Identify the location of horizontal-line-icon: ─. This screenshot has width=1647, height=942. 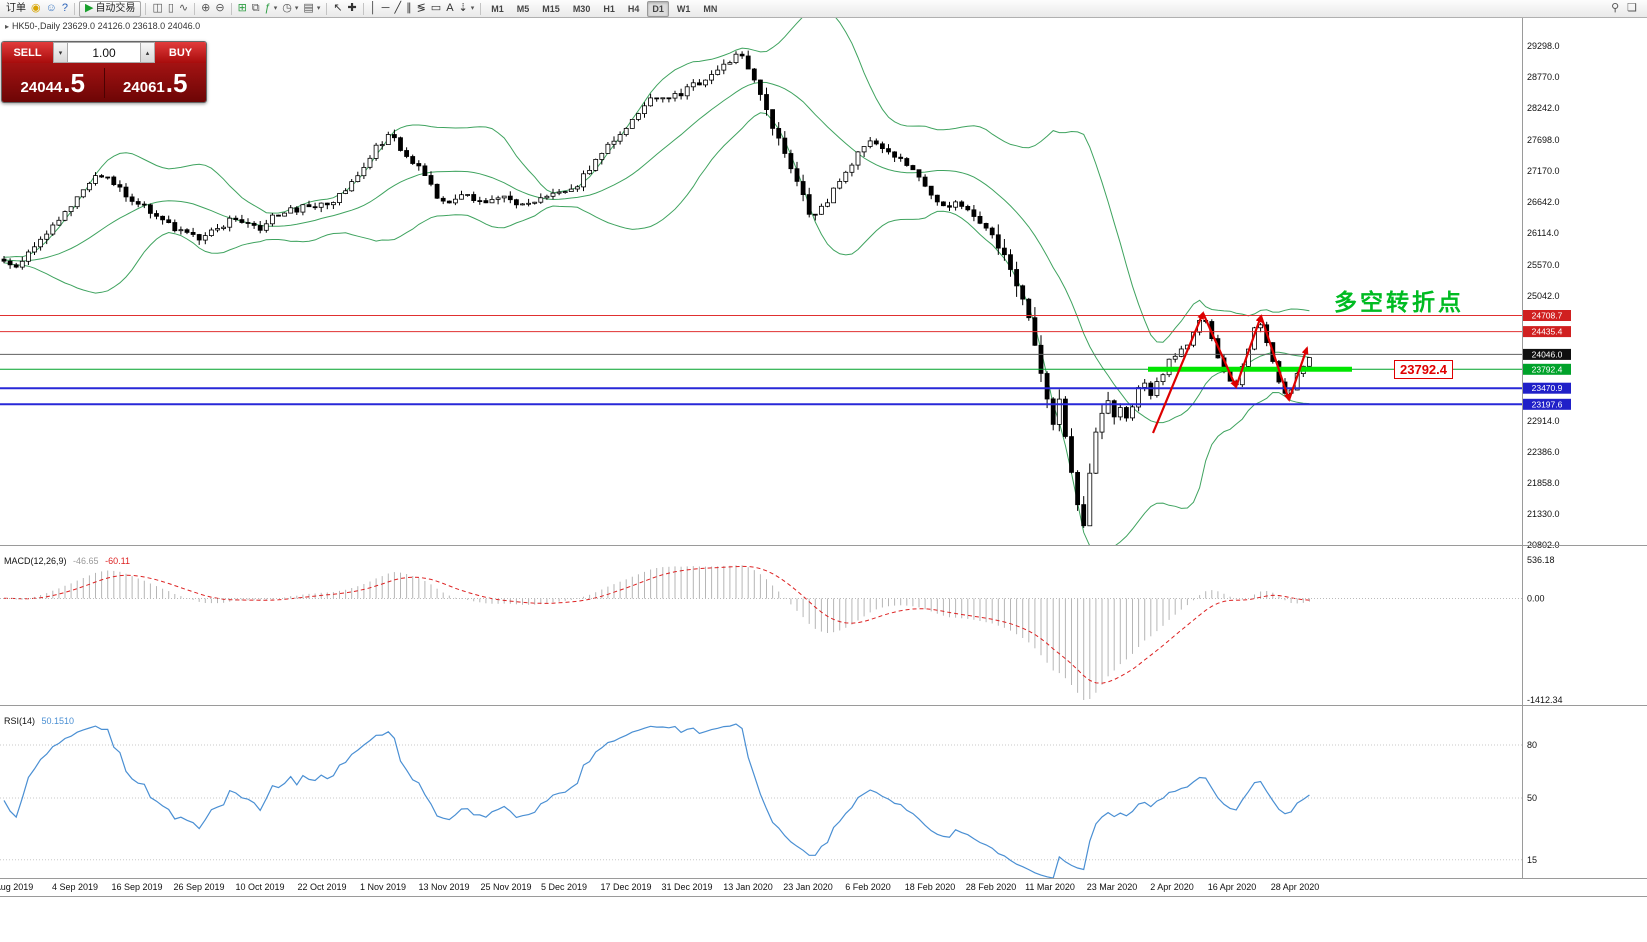
(386, 8).